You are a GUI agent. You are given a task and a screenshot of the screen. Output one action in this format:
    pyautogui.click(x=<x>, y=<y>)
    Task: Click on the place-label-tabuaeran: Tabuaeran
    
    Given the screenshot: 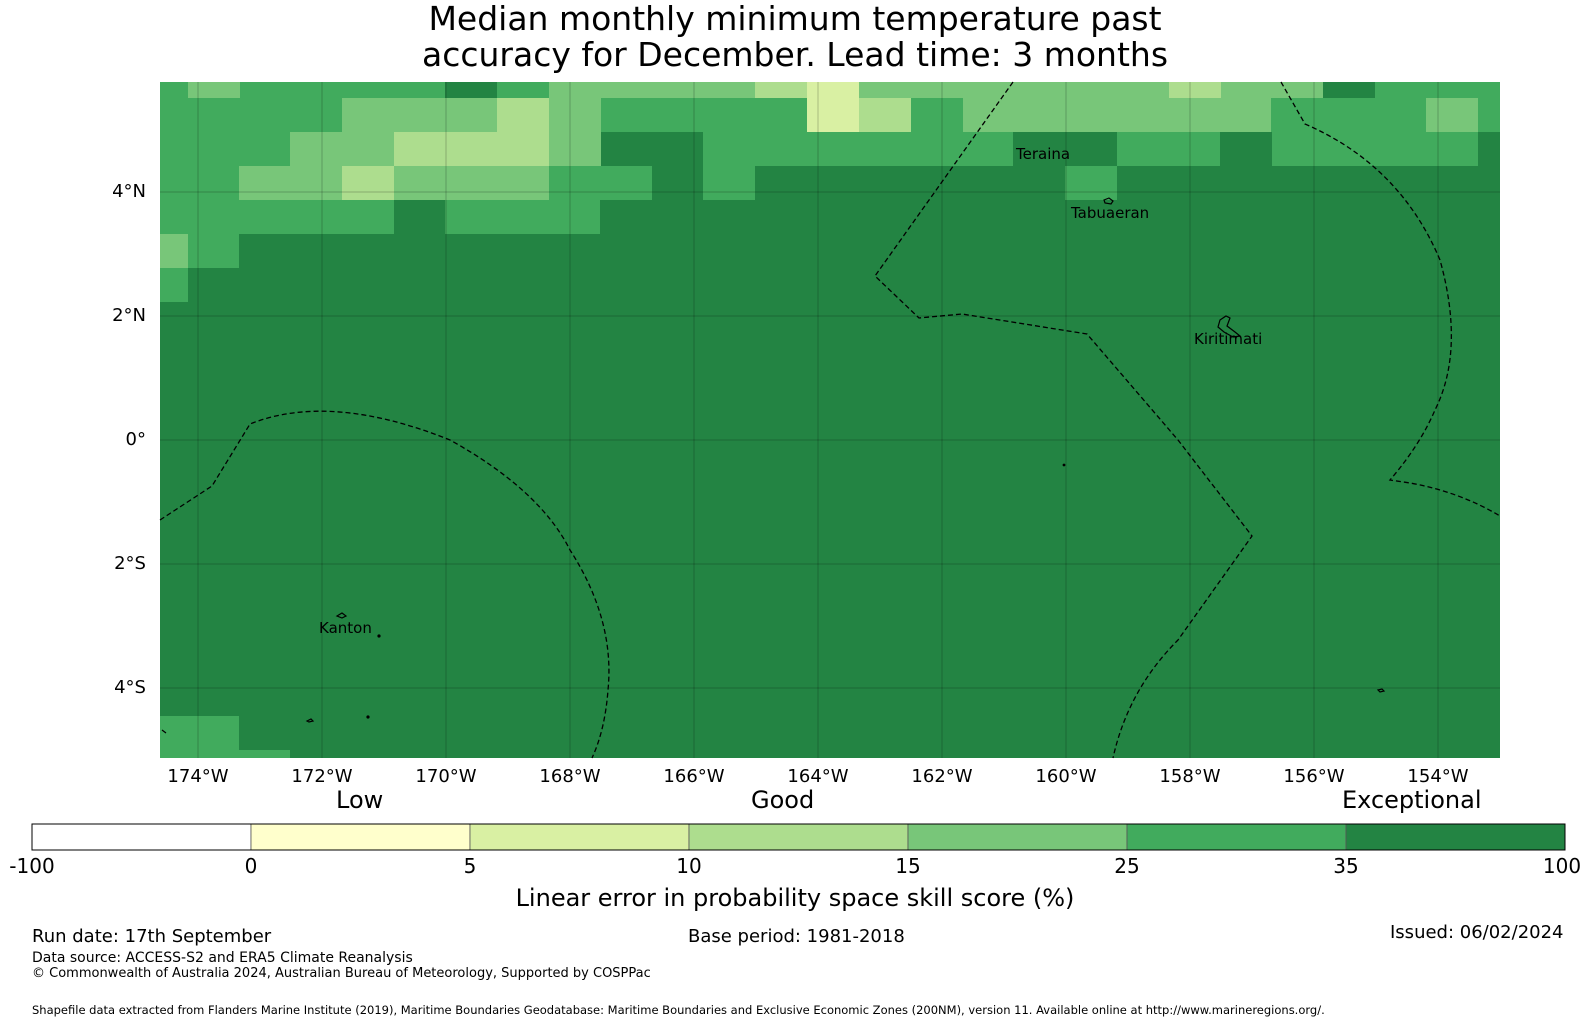 What is the action you would take?
    pyautogui.click(x=1110, y=213)
    